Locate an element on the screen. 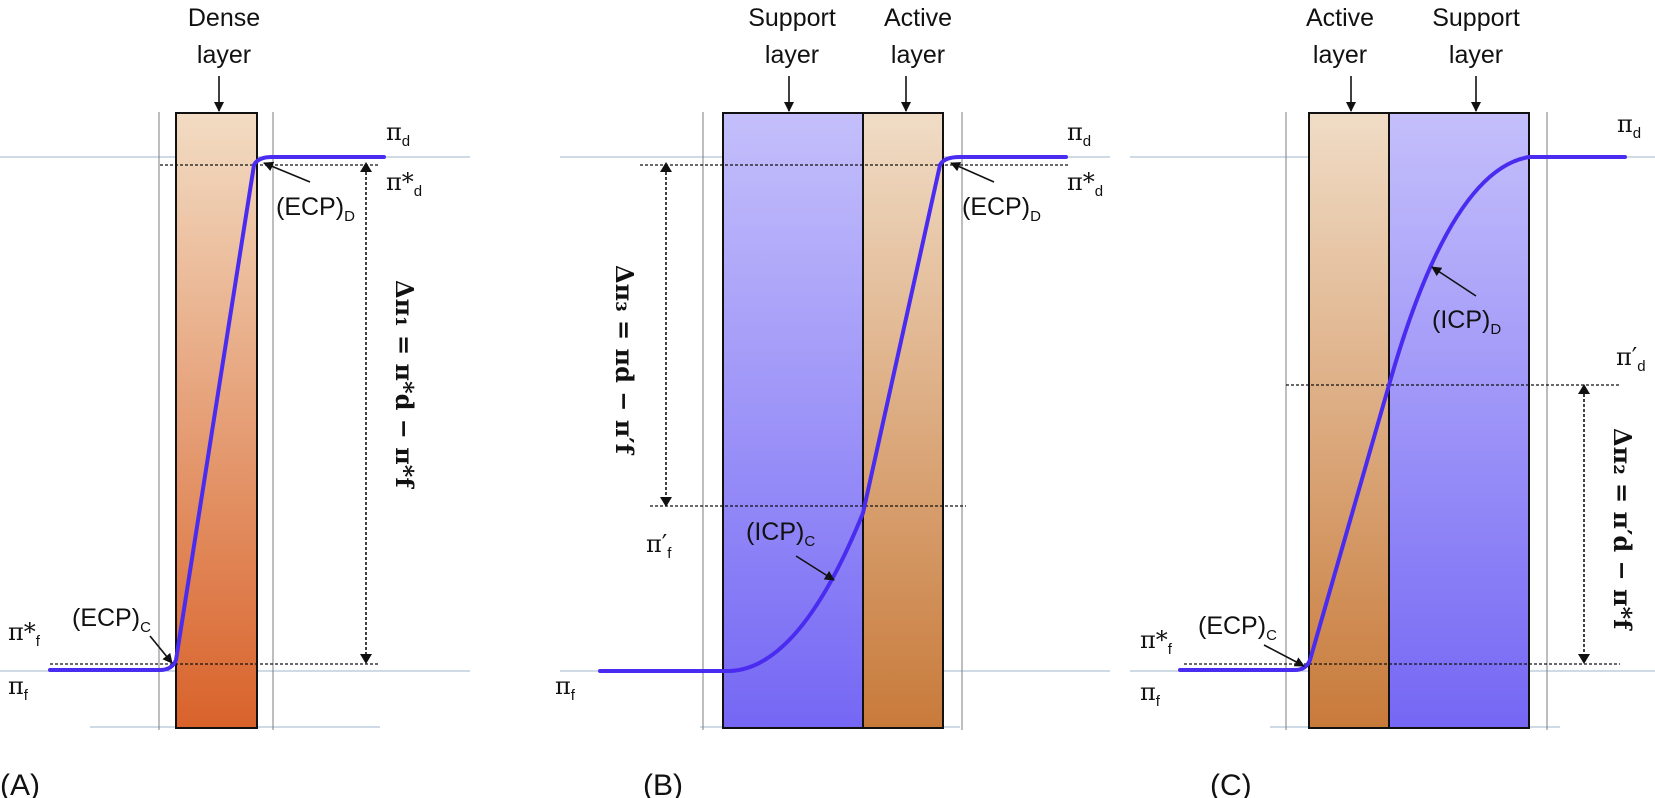  delta-pi-1-equation: Δπ₁ = π*d − π*f is located at coordinates (404, 384).